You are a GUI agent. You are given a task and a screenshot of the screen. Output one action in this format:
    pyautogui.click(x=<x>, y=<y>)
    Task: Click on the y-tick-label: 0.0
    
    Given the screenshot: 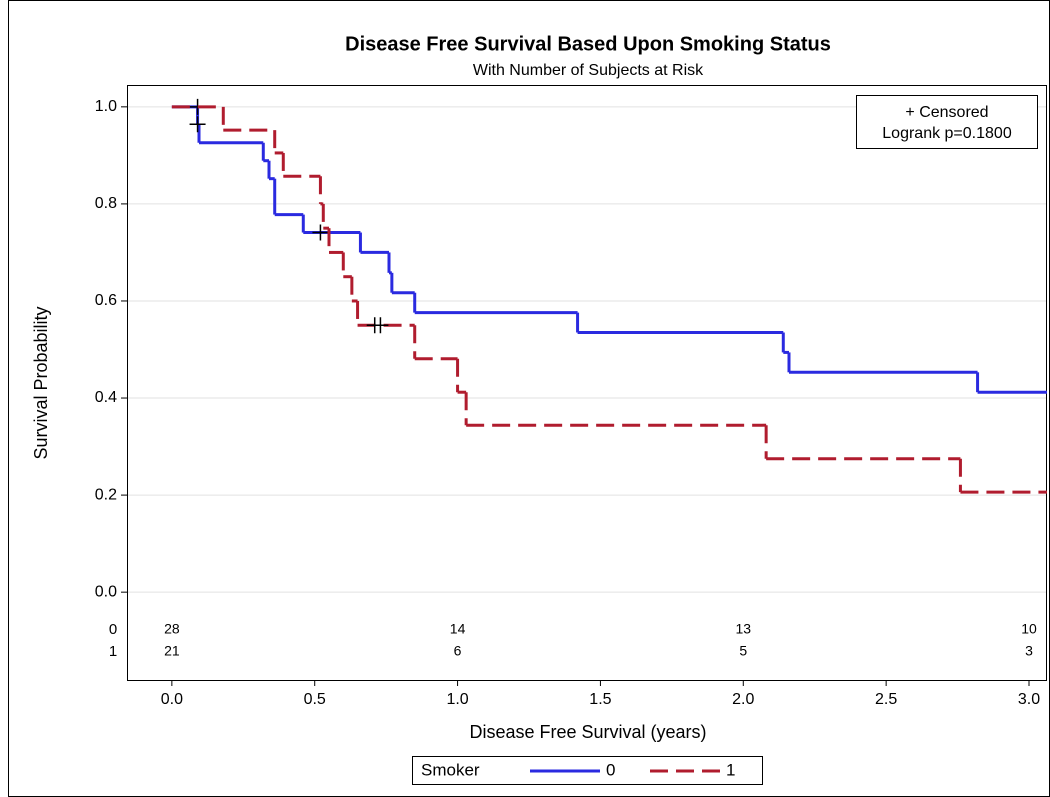 What is the action you would take?
    pyautogui.click(x=106, y=591)
    